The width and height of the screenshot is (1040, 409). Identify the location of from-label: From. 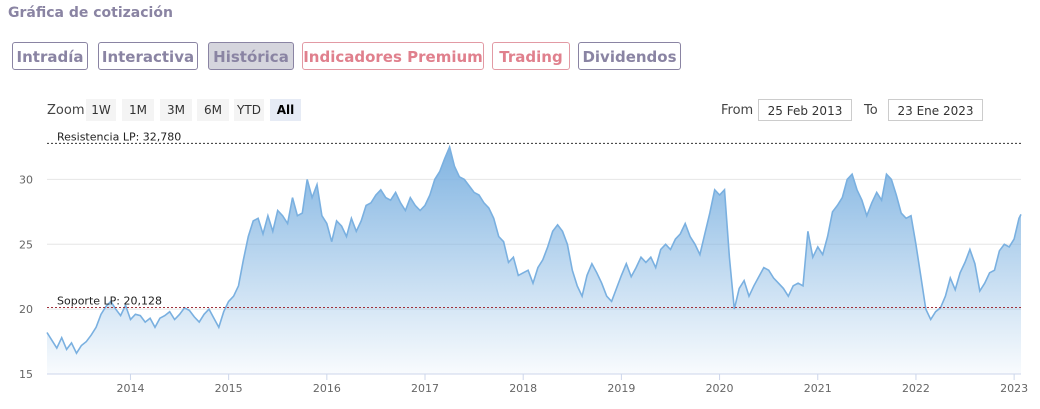
(737, 110).